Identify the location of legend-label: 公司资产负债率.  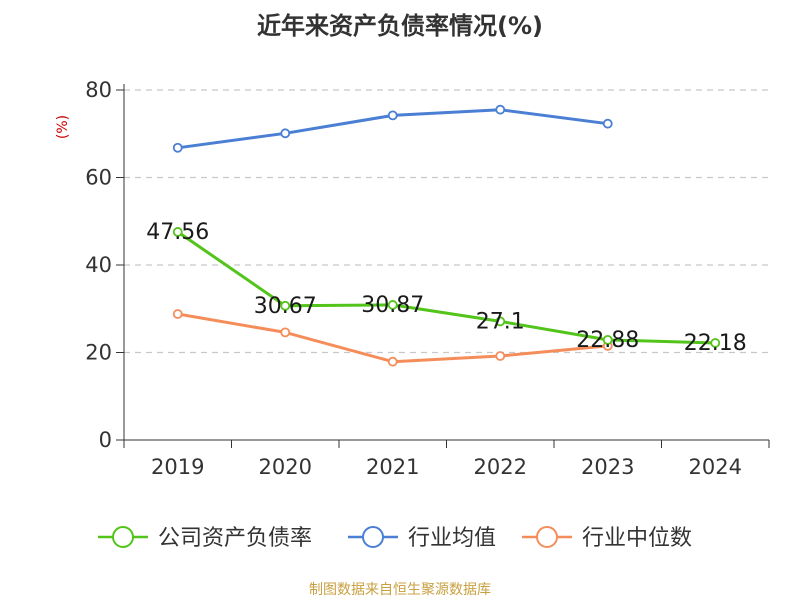
(235, 538).